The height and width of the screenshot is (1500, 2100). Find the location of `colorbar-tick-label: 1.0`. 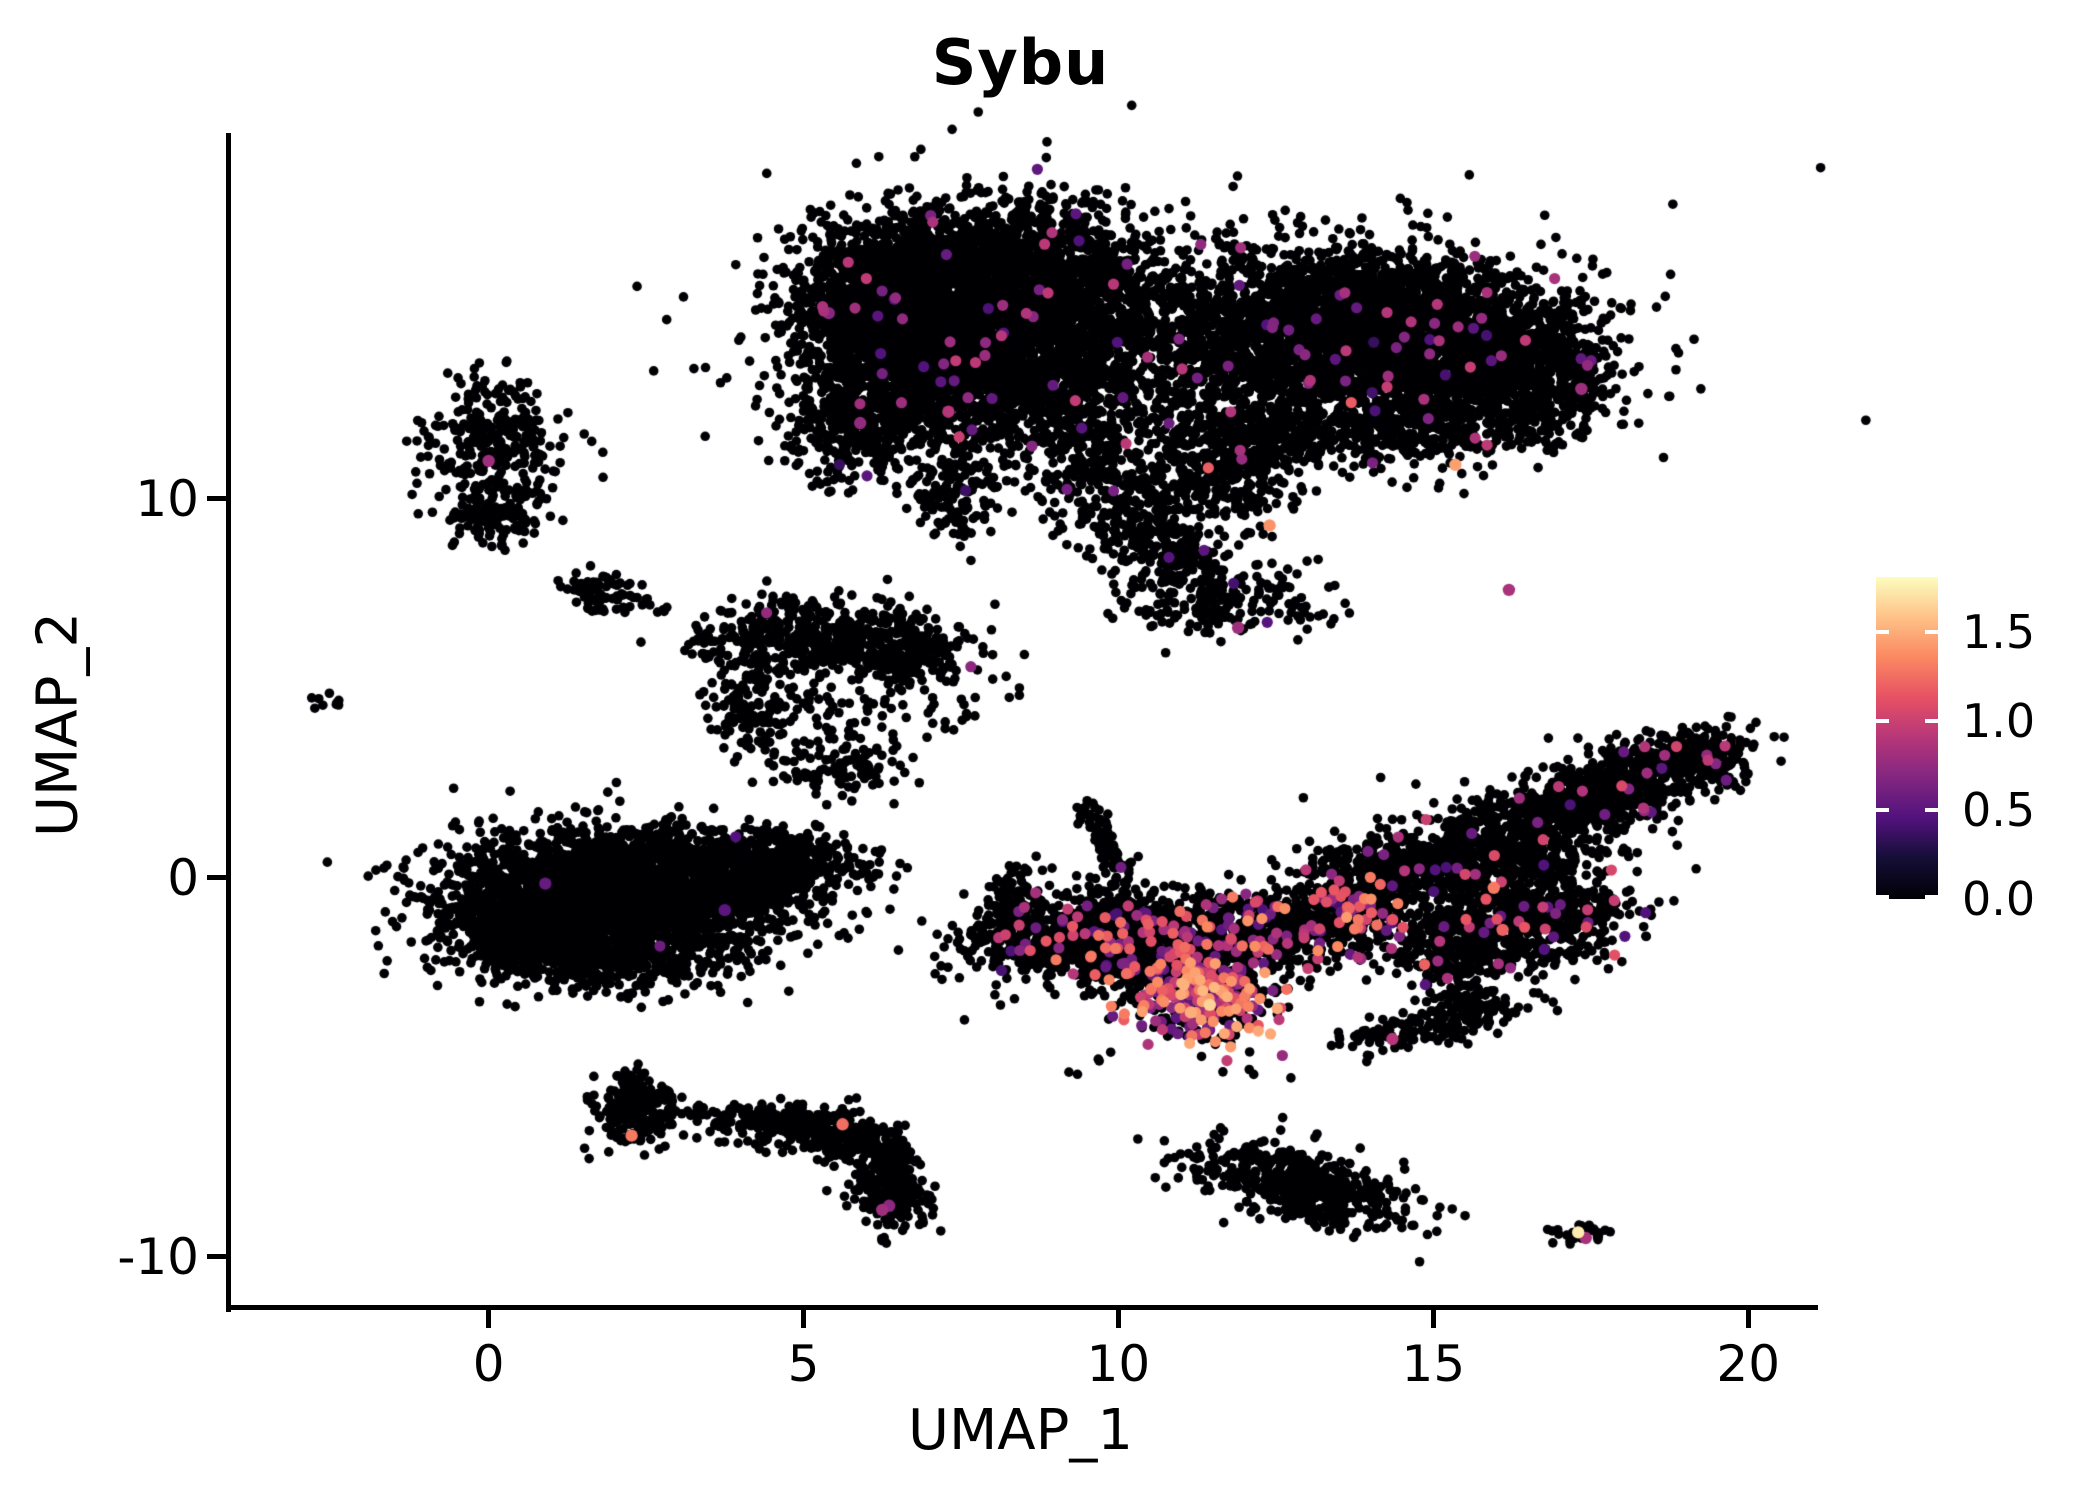

colorbar-tick-label: 1.0 is located at coordinates (1999, 721).